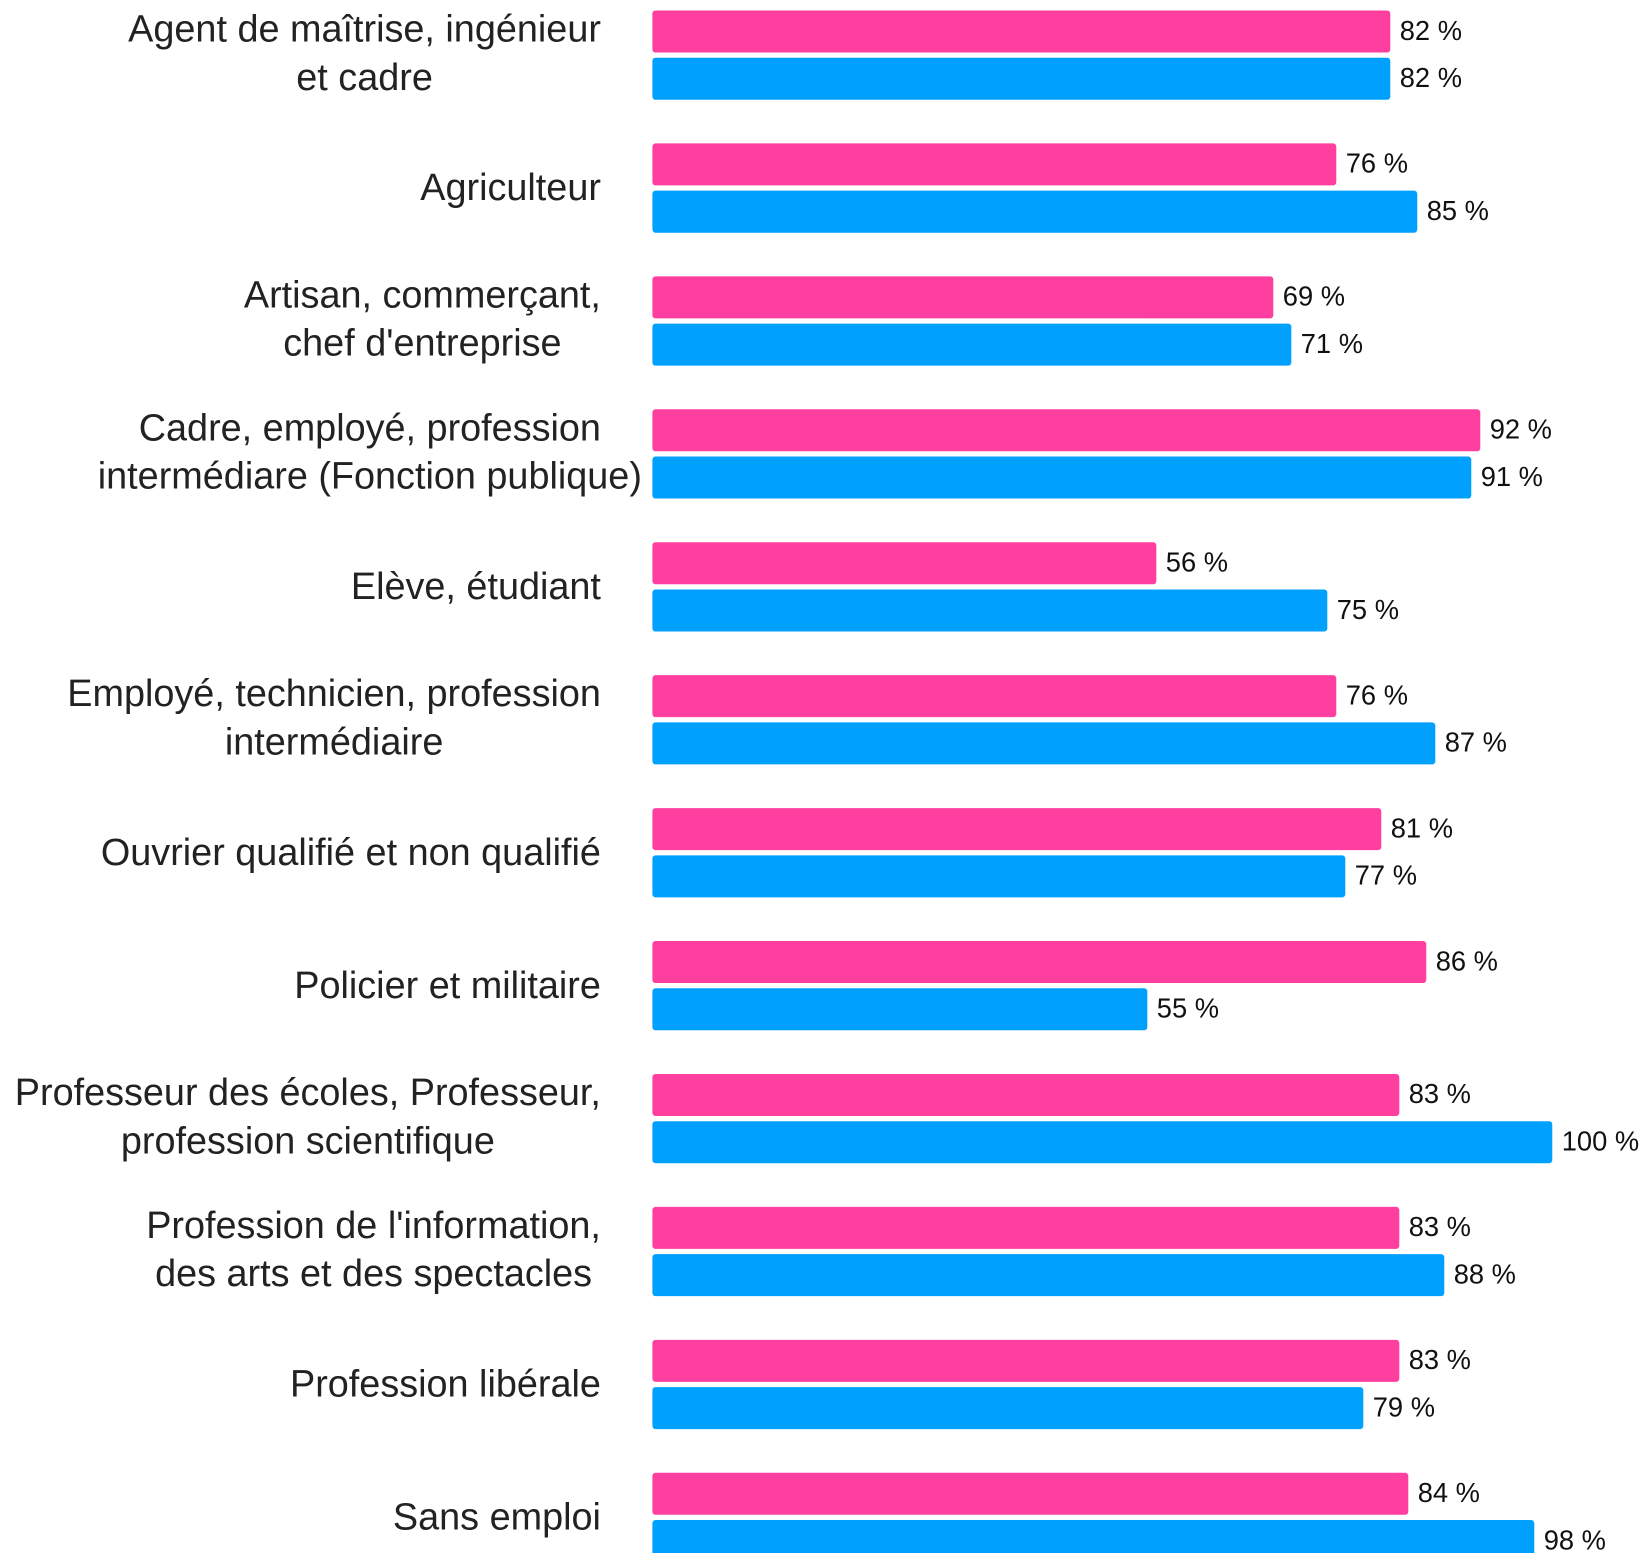 This screenshot has height=1553, width=1645. What do you see at coordinates (476, 587) in the screenshot?
I see `category-label: Elève, étudiant` at bounding box center [476, 587].